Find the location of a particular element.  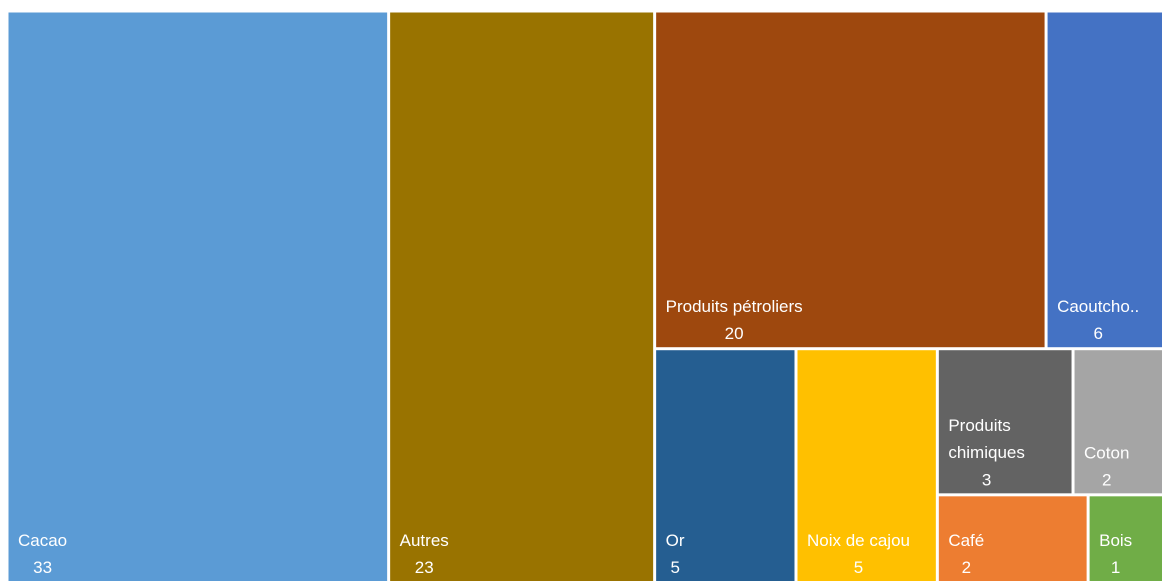

cell-value: 1 is located at coordinates (1115, 567).